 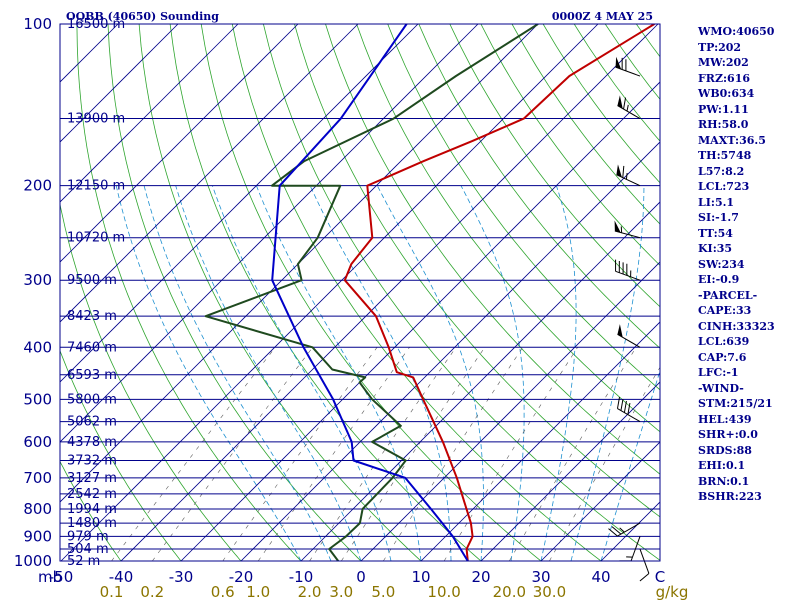 I want to click on height-label: 2542 m, so click(x=92, y=494).